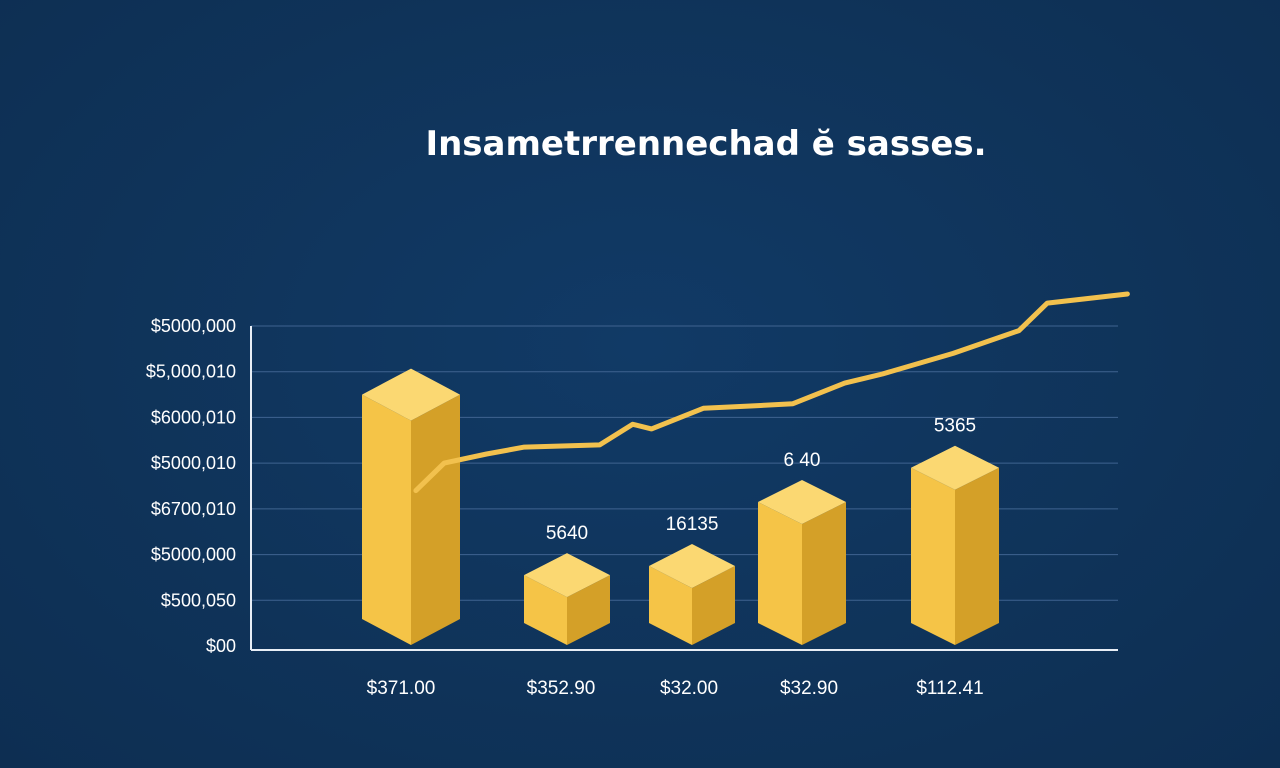  What do you see at coordinates (567, 533) in the screenshot?
I see `data-label: 5640` at bounding box center [567, 533].